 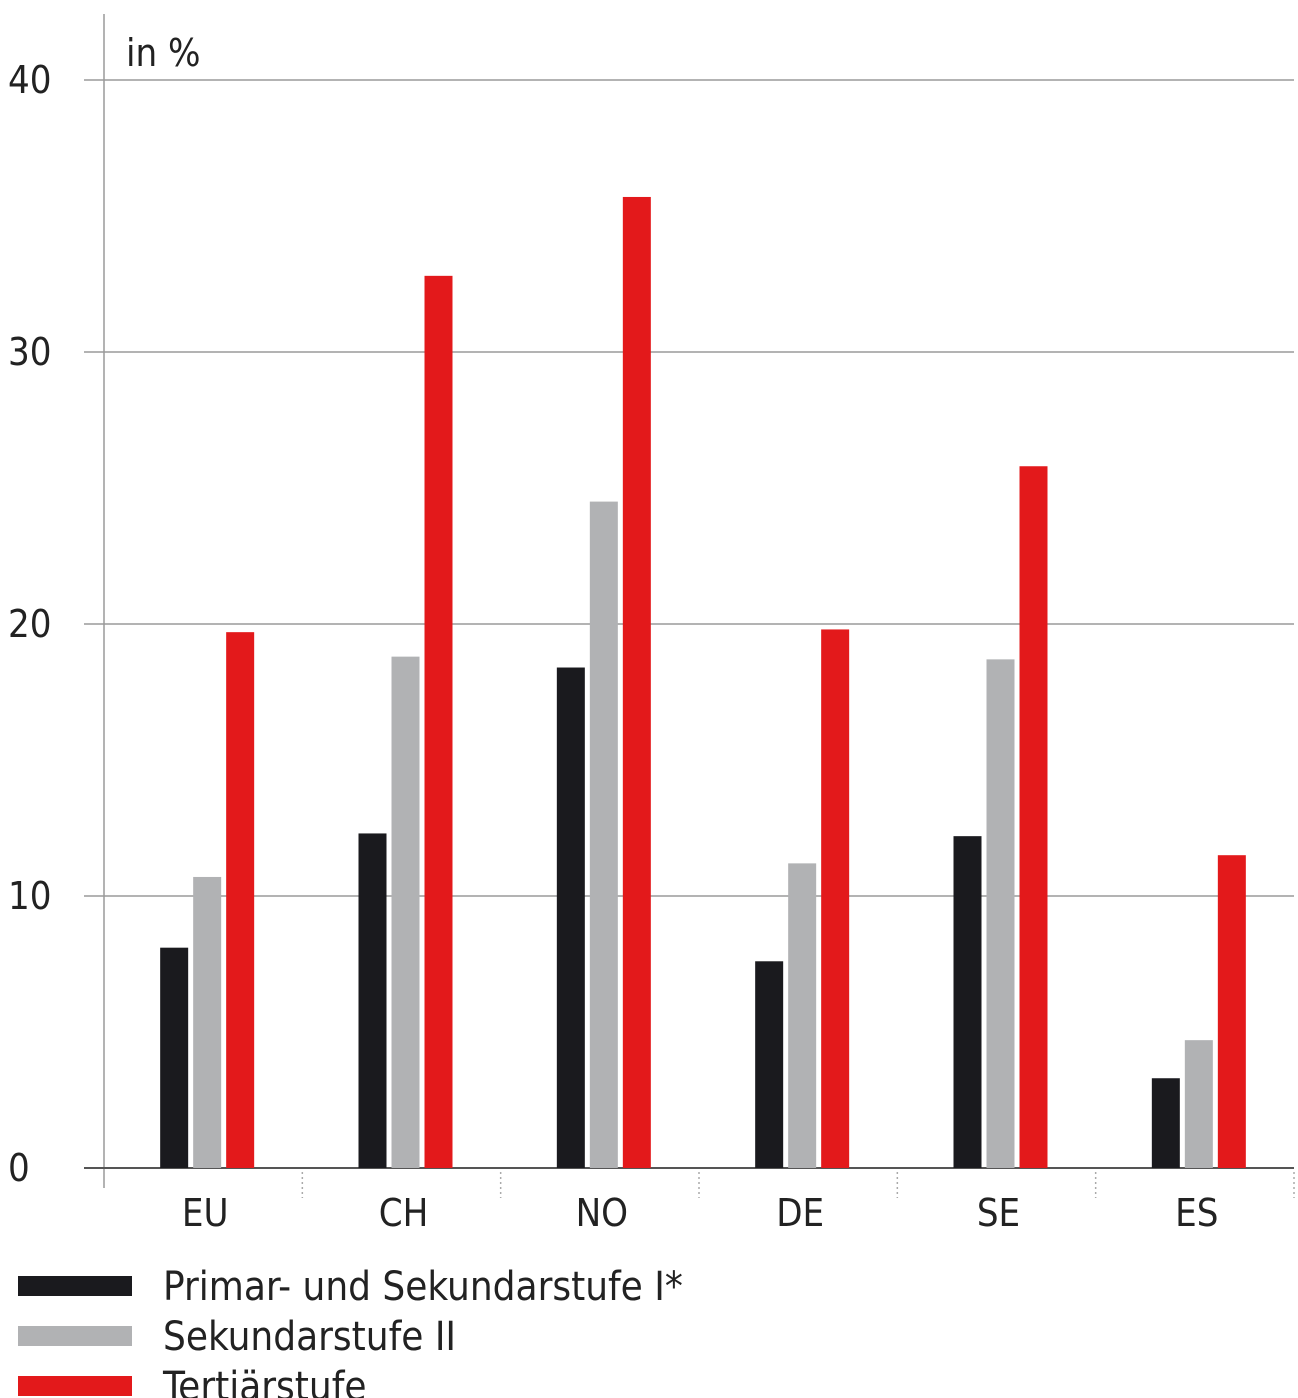 What do you see at coordinates (309, 1337) in the screenshot?
I see `legend-label: Sekundarstufe II` at bounding box center [309, 1337].